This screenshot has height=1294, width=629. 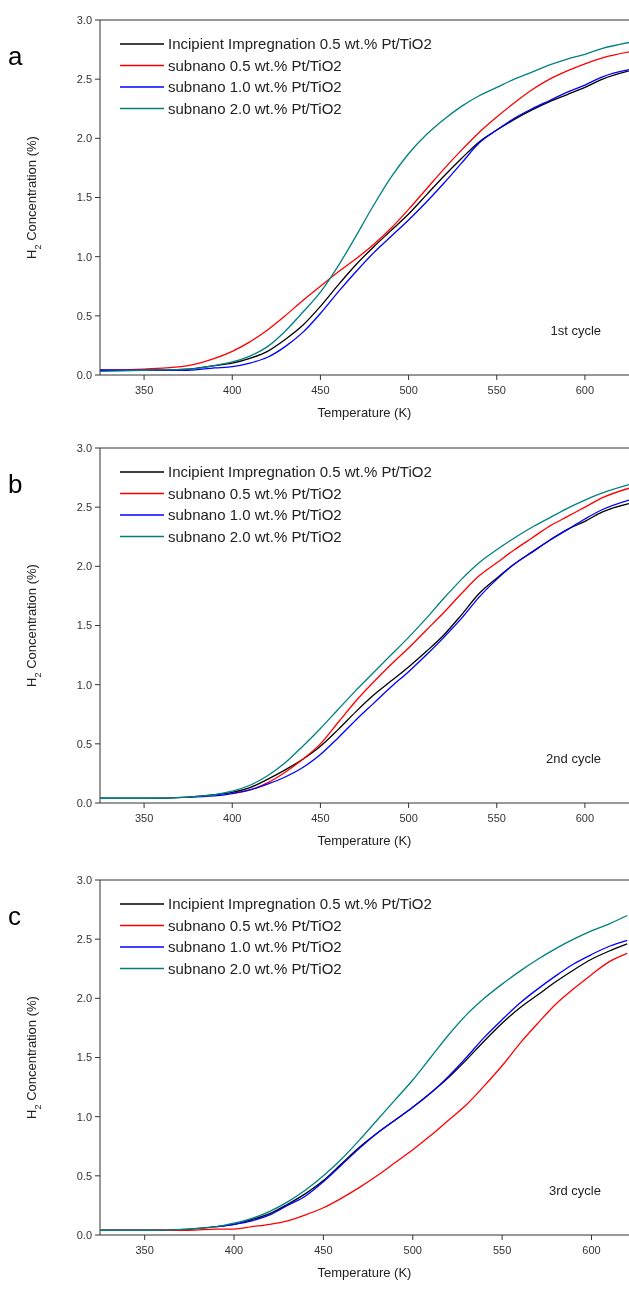 I want to click on text: b, so click(x=15, y=484).